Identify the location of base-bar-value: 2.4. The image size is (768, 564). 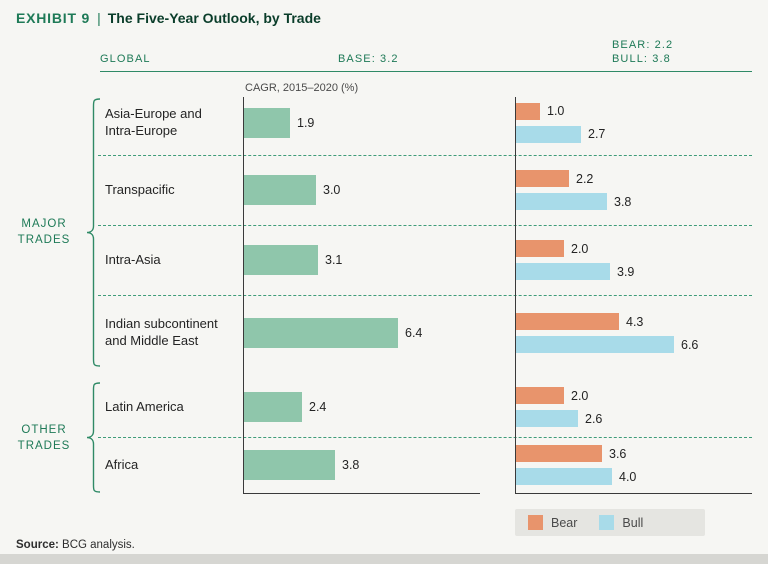
(318, 407).